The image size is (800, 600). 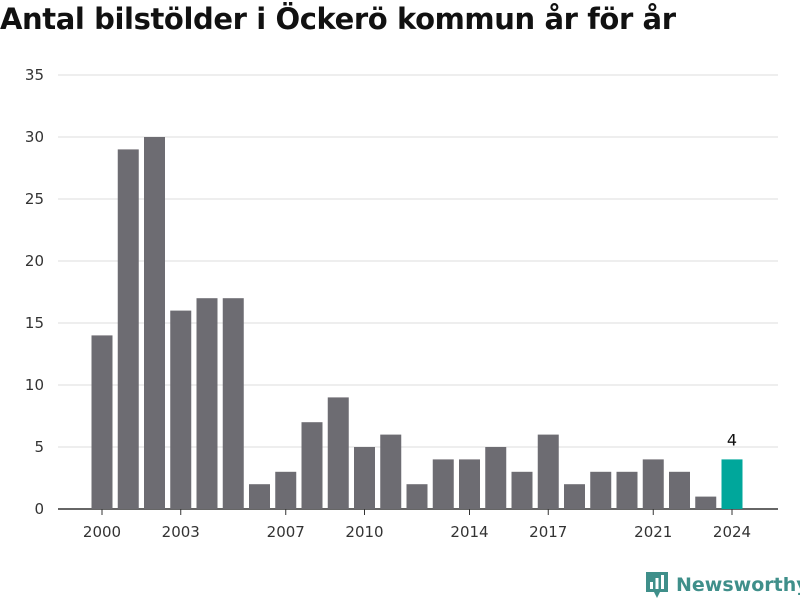 I want to click on data-labels: 4, so click(x=732, y=439).